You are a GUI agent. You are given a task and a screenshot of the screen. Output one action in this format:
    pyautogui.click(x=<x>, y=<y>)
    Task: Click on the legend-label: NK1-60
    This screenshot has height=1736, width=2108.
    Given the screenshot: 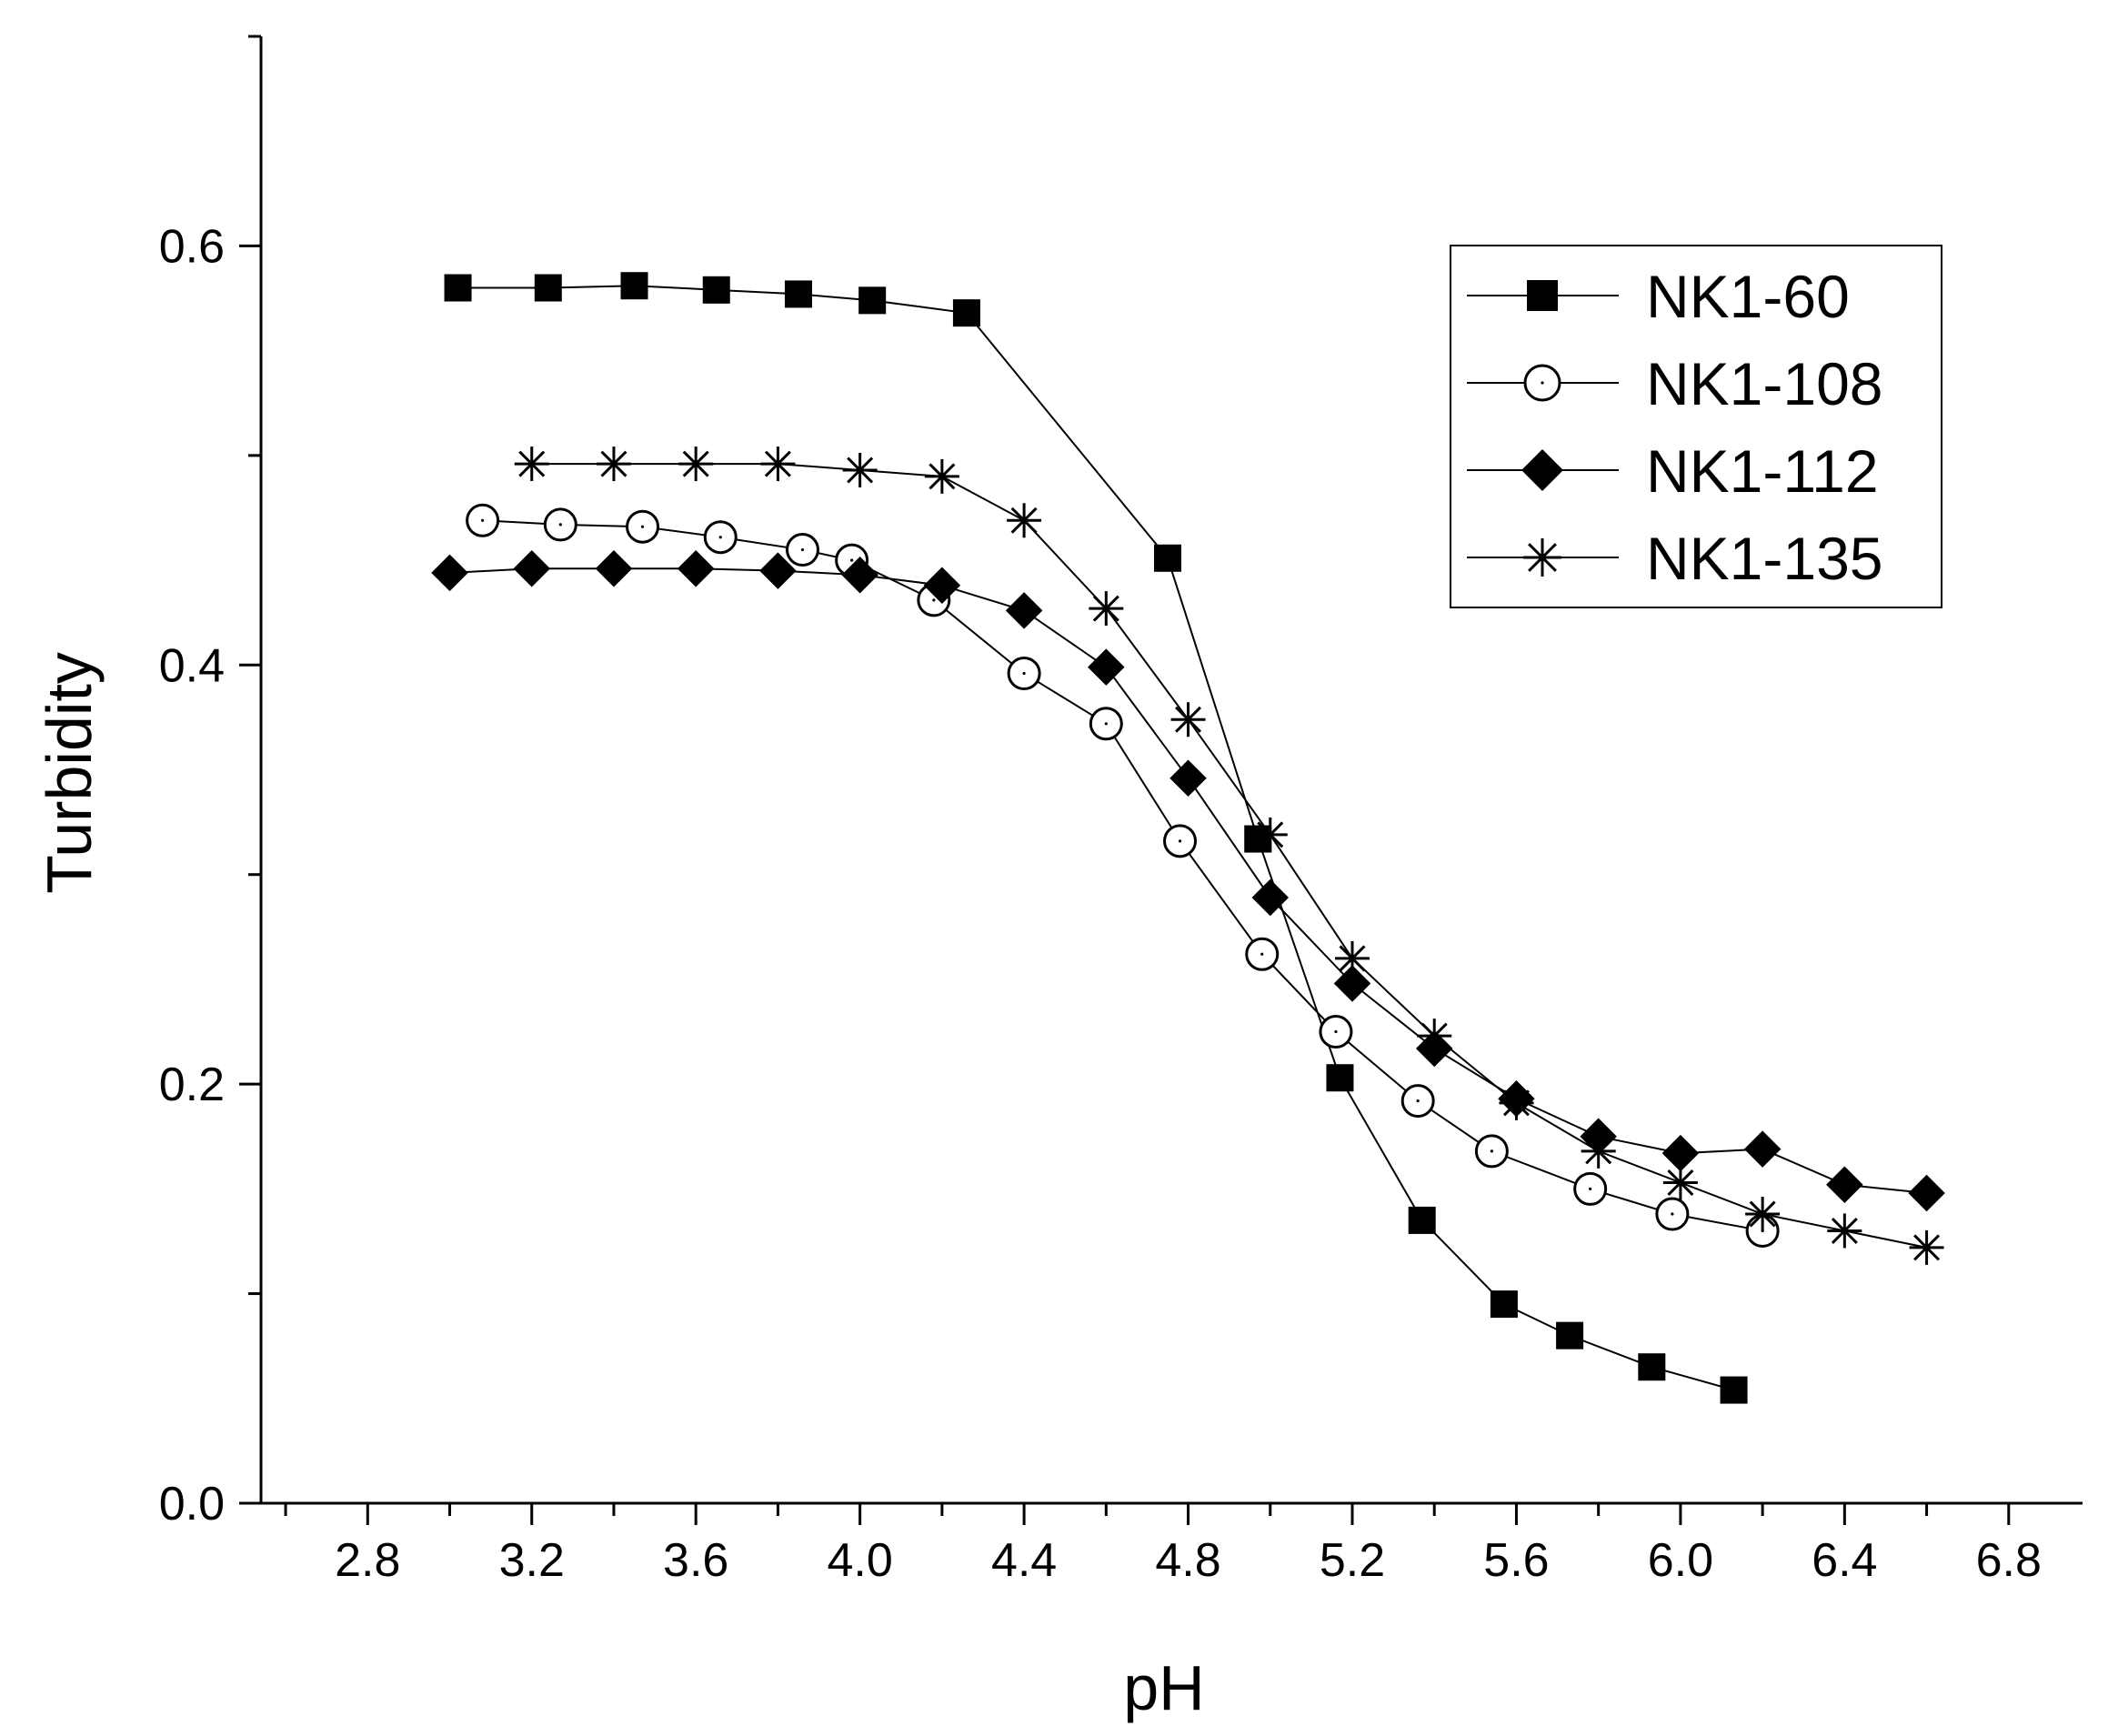 What is the action you would take?
    pyautogui.click(x=1748, y=296)
    